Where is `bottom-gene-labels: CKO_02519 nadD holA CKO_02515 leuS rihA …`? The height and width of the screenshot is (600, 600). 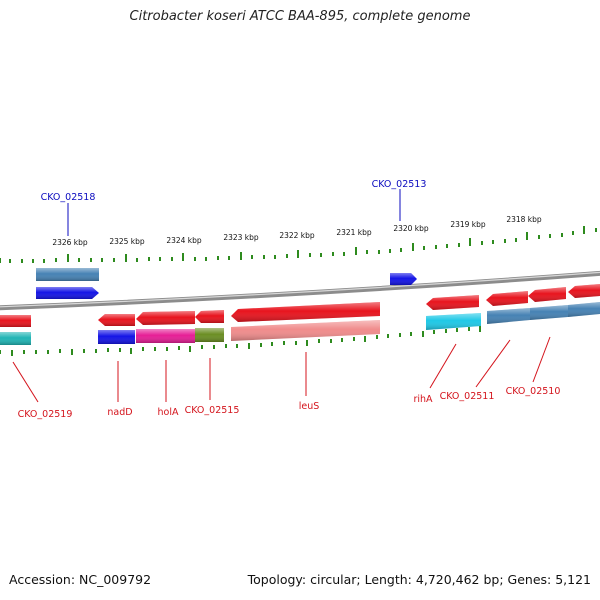
bottom-gene-labels: CKO_02519 nadD holA CKO_02515 leuS rihA … is located at coordinates (289, 403).